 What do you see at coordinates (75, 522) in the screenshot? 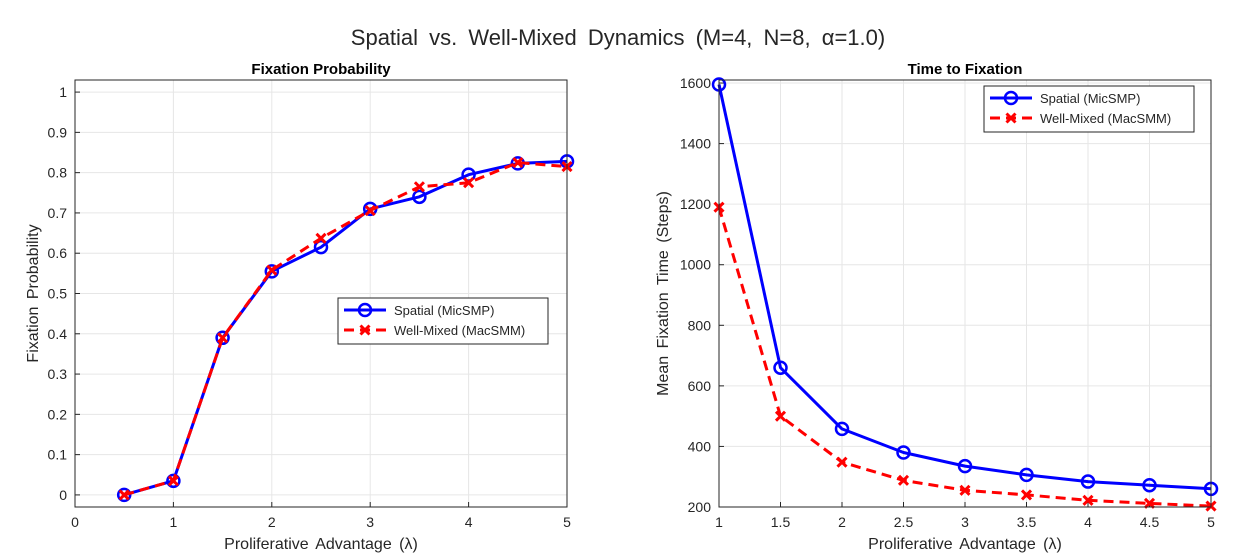
I see `x-tick-label: 0` at bounding box center [75, 522].